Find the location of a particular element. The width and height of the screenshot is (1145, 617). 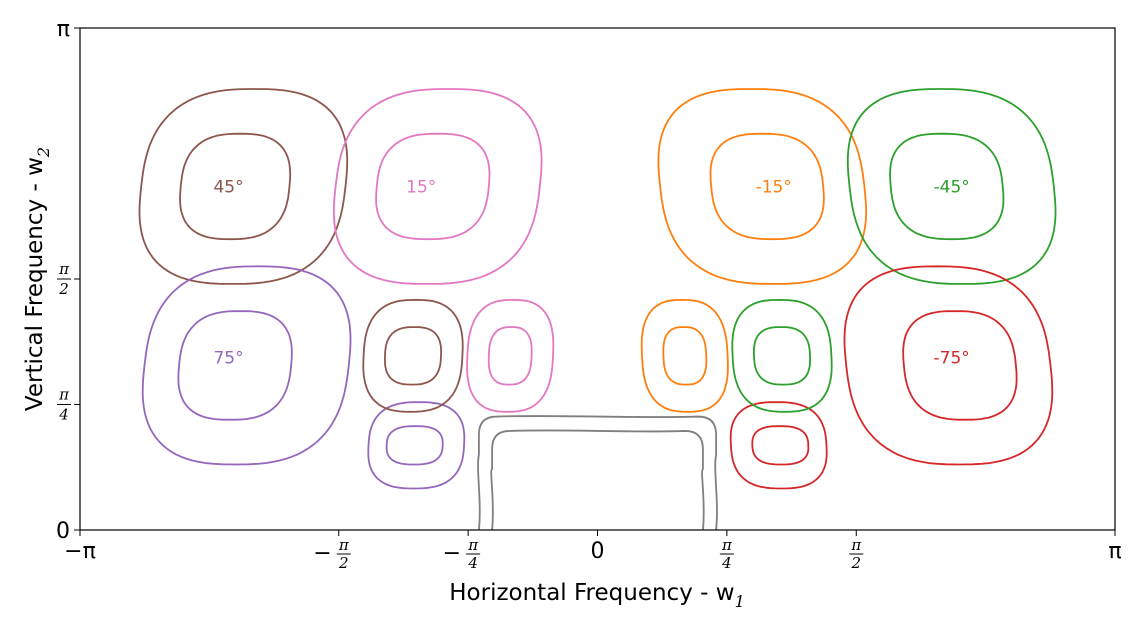

y-tick: π is located at coordinates (68, 29).